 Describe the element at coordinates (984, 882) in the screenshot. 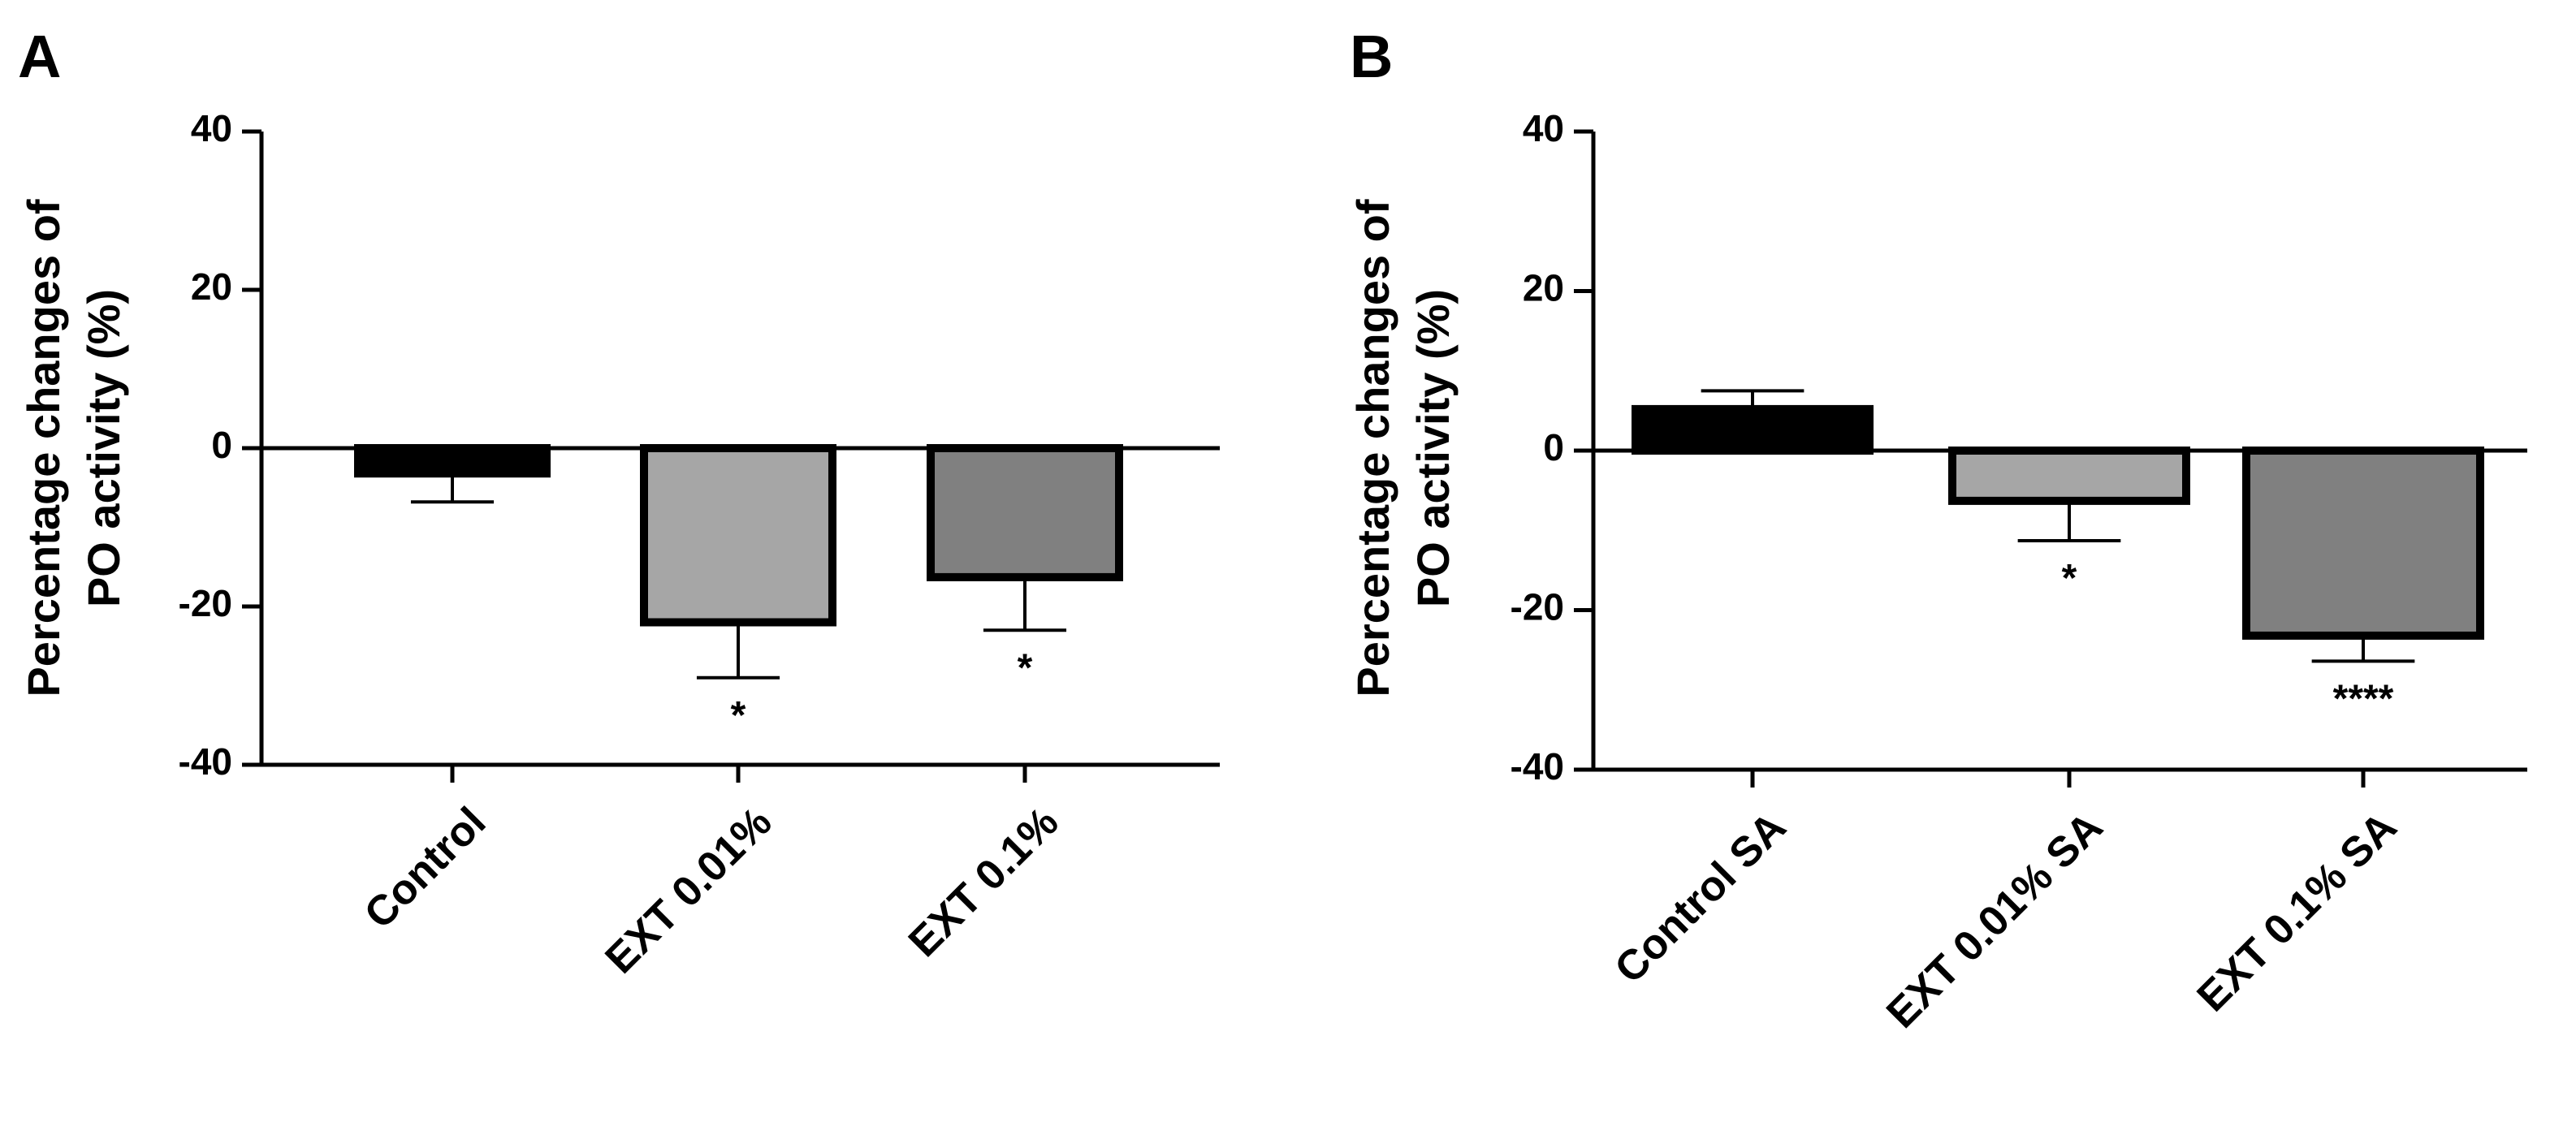

I see `category-label: EXT 0.1%` at that location.